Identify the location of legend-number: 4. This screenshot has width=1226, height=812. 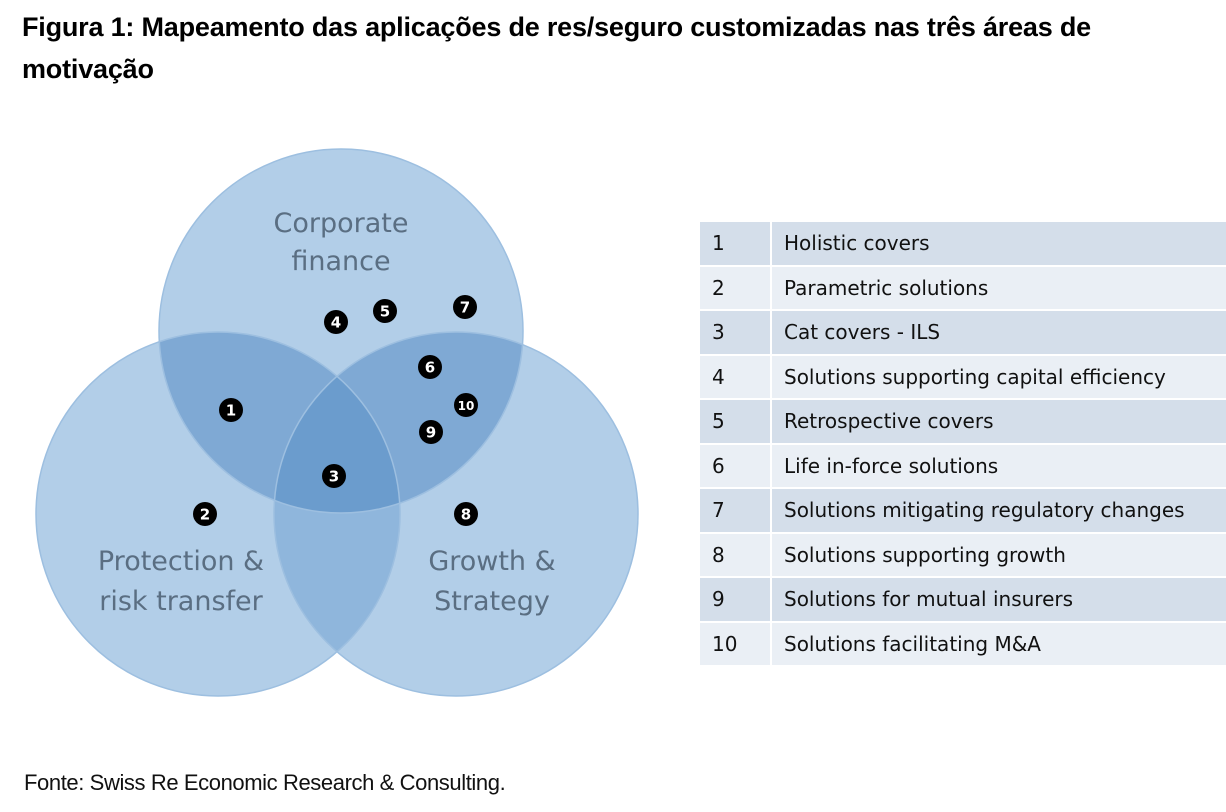
(736, 376).